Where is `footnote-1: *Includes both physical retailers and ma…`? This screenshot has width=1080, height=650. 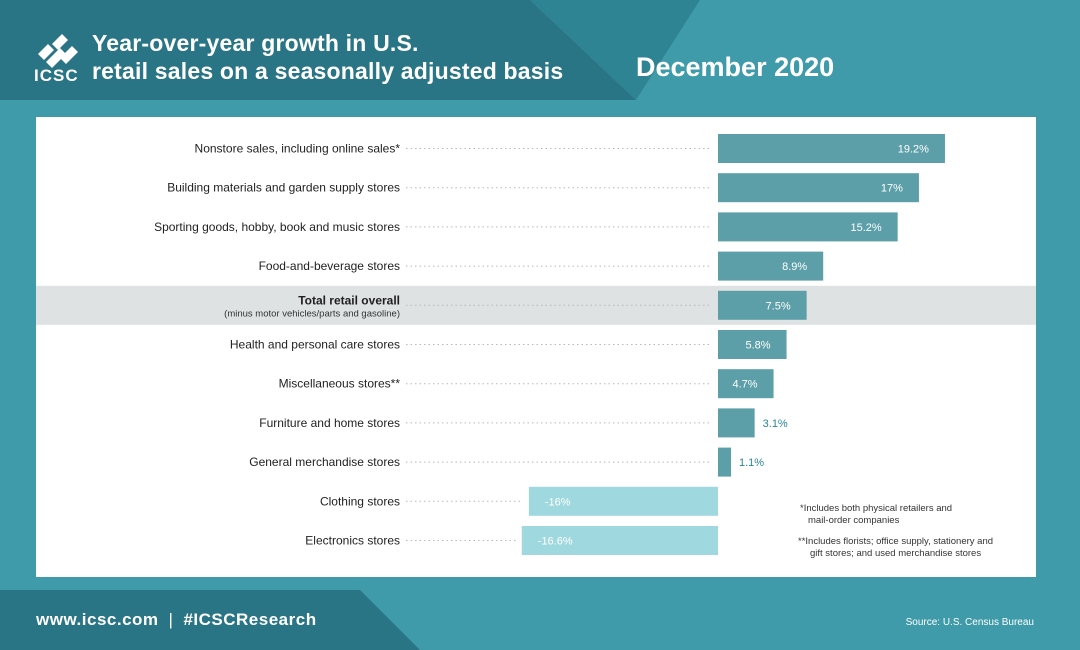
footnote-1: *Includes both physical retailers and ma… is located at coordinates (915, 515).